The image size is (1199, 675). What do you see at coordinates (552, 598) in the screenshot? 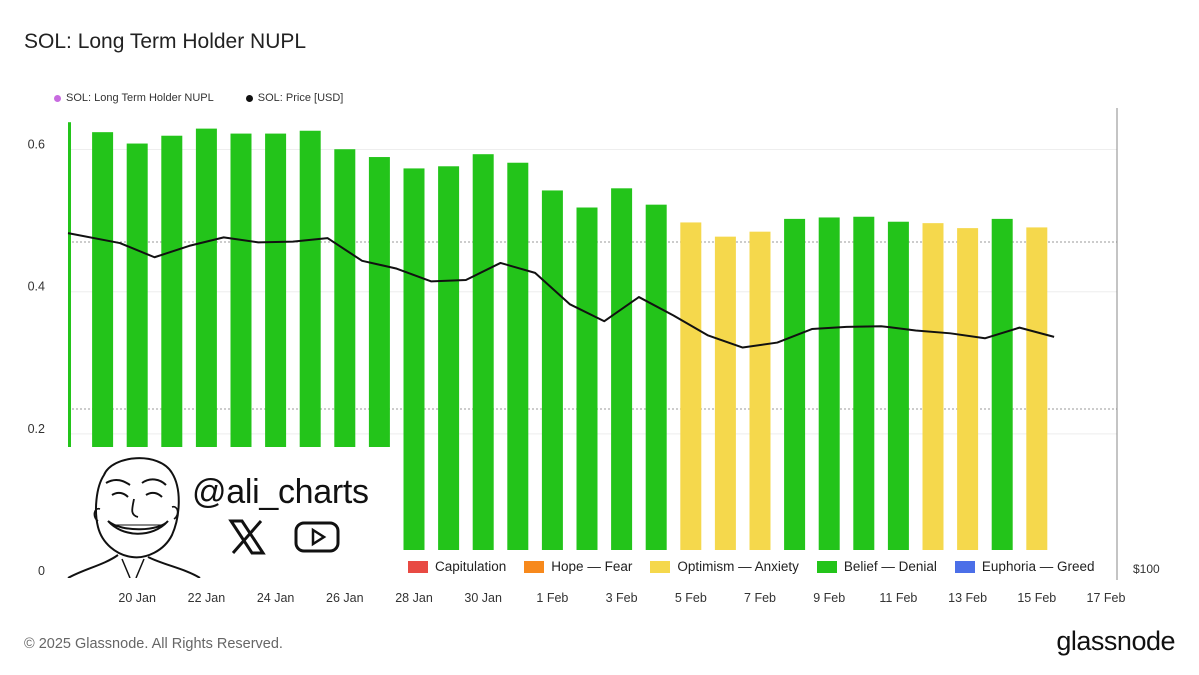
I see `x-tick-label: 1 Feb` at bounding box center [552, 598].